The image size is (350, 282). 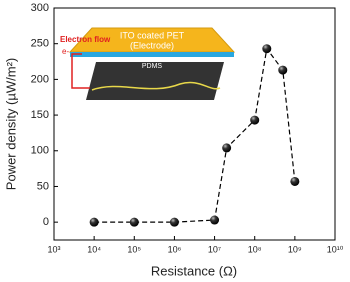 What do you see at coordinates (85, 39) in the screenshot?
I see `inset-label: Electron flow` at bounding box center [85, 39].